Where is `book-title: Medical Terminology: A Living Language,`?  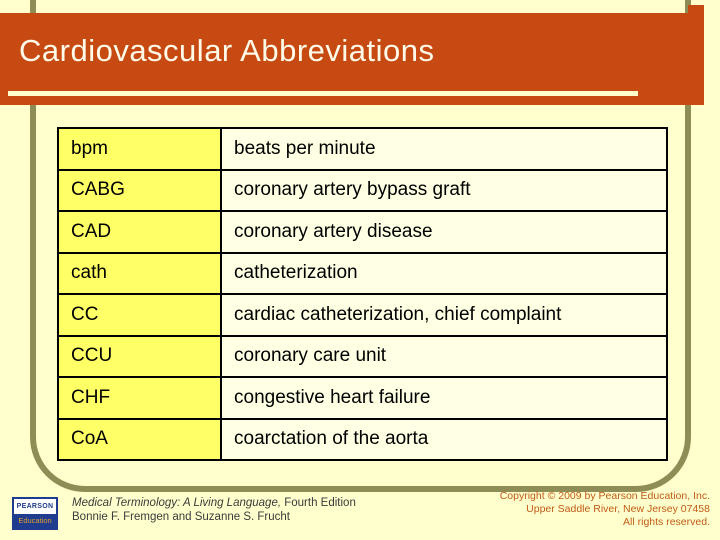 book-title: Medical Terminology: A Living Language, is located at coordinates (177, 503).